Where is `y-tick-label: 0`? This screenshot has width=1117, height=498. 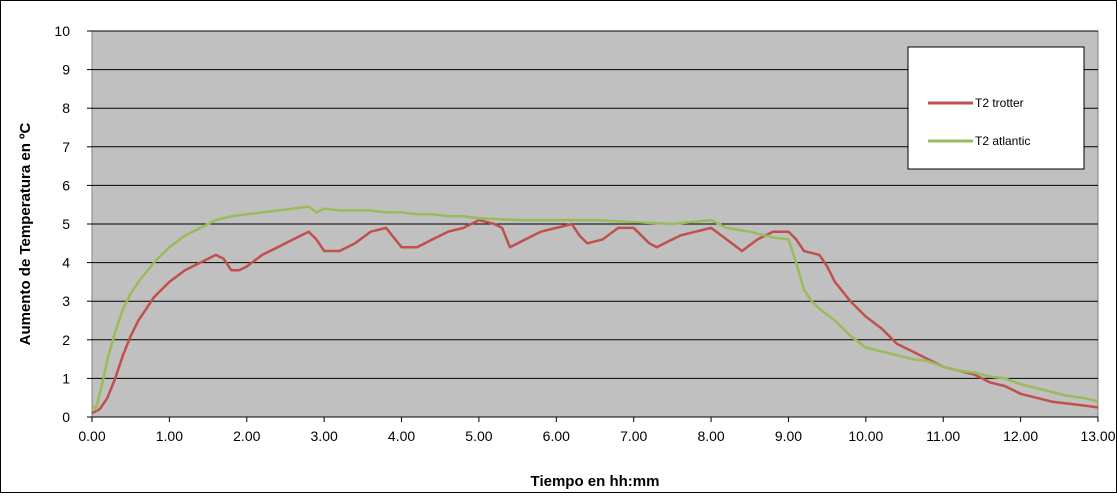
y-tick-label: 0 is located at coordinates (66, 417).